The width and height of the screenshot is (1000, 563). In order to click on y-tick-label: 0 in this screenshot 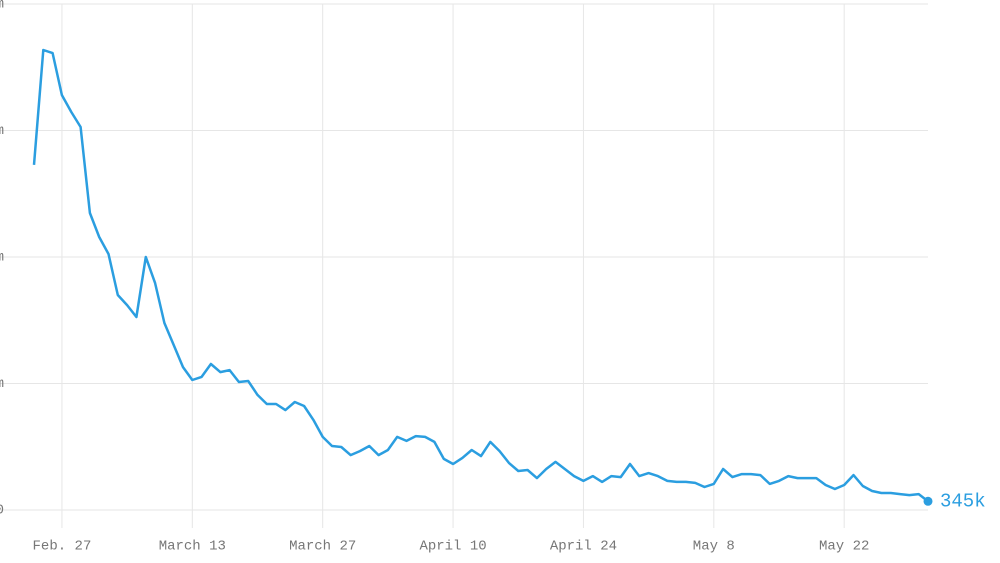, I will do `click(2, 511)`.